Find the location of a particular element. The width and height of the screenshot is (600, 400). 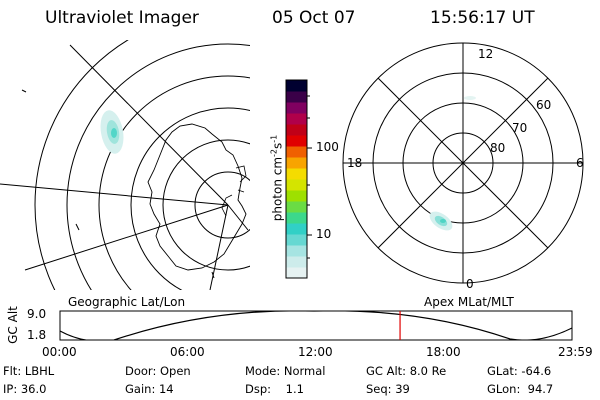

time-tick-1200: 12:00 is located at coordinates (315, 352).